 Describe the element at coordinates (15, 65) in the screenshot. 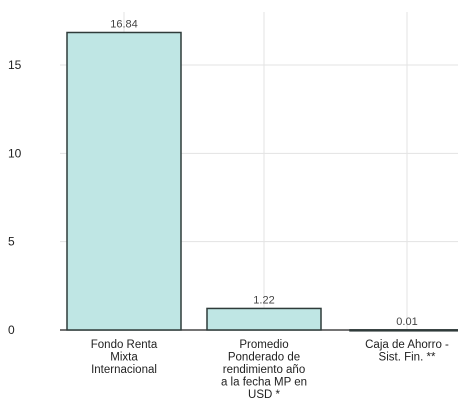

I see `y-tick-label: 15` at that location.